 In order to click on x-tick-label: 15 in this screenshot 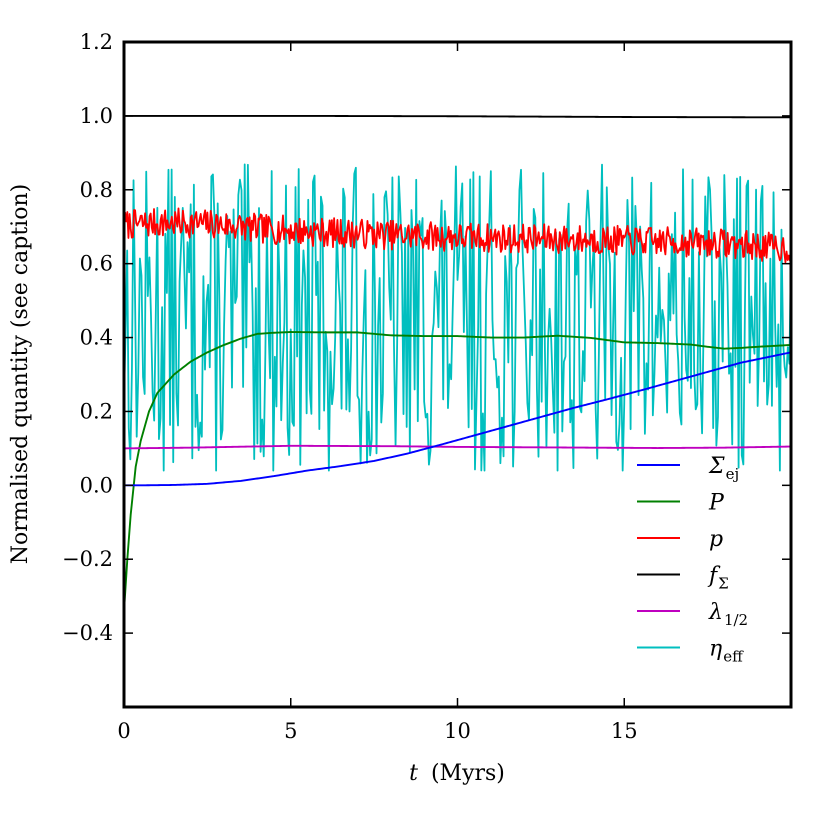, I will do `click(624, 731)`.